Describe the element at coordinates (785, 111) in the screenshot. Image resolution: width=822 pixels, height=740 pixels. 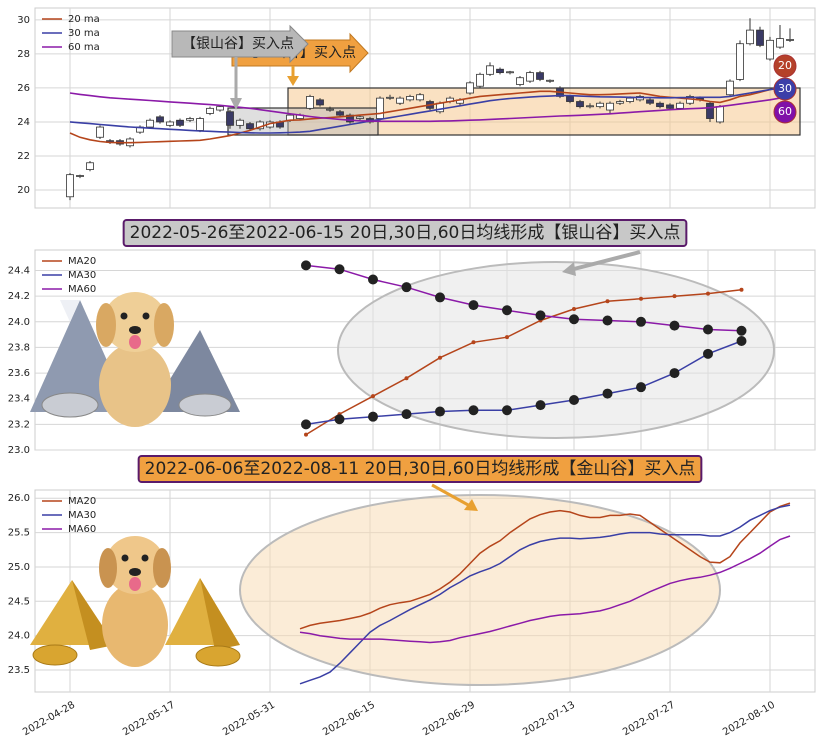
I see `badge-label: 60` at that location.